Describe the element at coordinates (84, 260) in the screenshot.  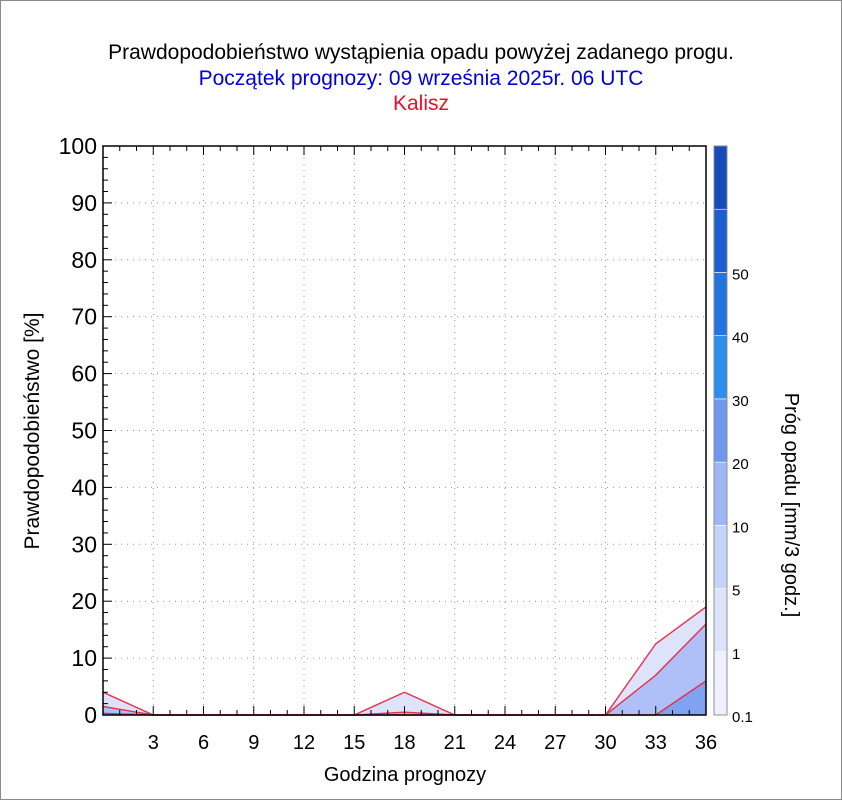
I see `y-tick-label: 80` at that location.